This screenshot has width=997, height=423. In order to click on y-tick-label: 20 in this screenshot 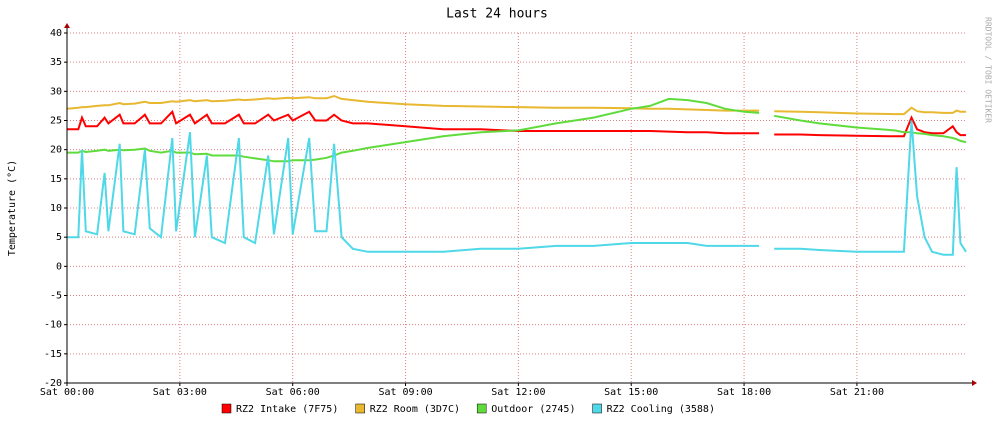, I will do `click(56, 150)`.